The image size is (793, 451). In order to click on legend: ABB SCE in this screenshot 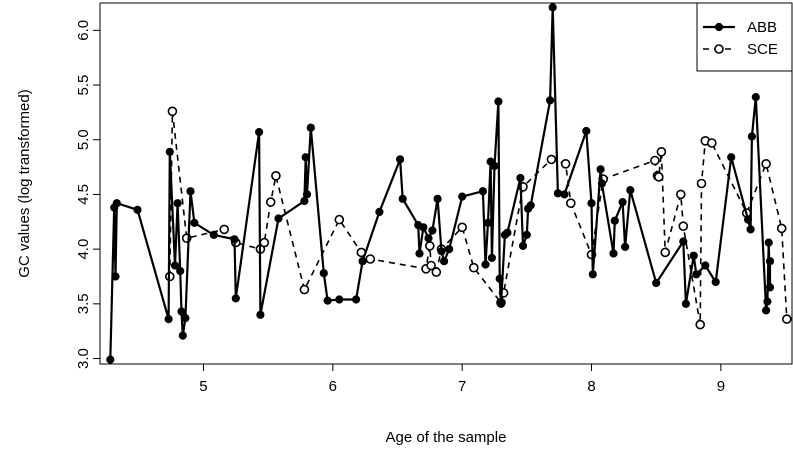, I will do `click(744, 37)`.